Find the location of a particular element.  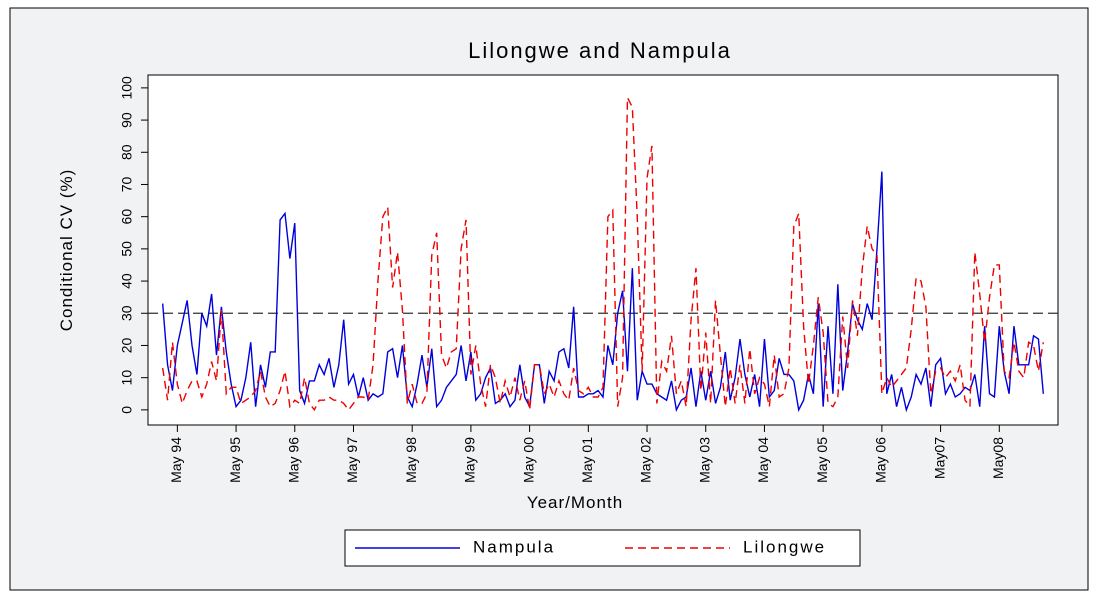

legend-label: Lilongwe is located at coordinates (784, 546).